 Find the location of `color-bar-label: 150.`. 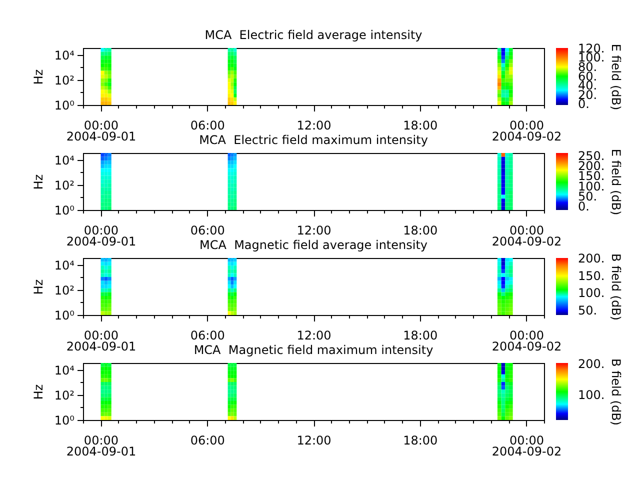

color-bar-label: 150. is located at coordinates (591, 275).